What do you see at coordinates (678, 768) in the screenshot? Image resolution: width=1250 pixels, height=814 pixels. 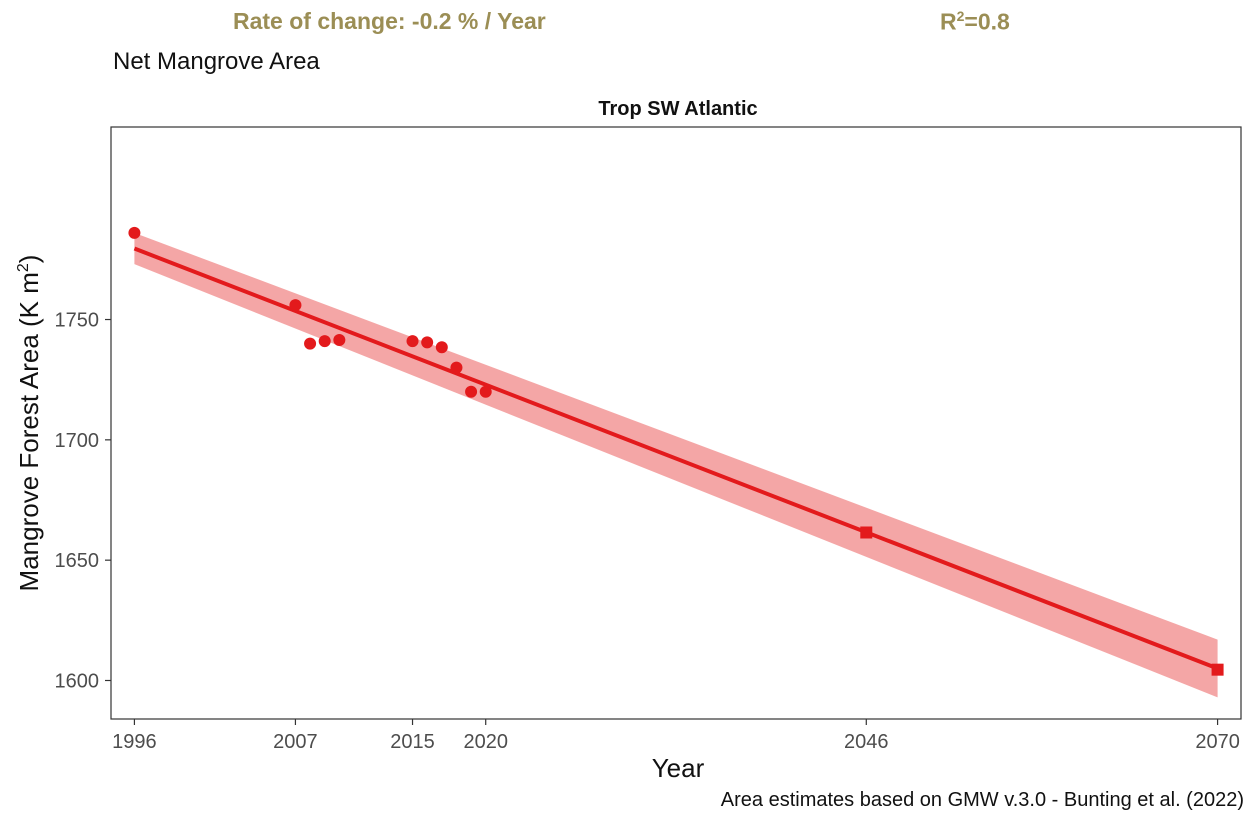 I see `x-axis-label: Year` at bounding box center [678, 768].